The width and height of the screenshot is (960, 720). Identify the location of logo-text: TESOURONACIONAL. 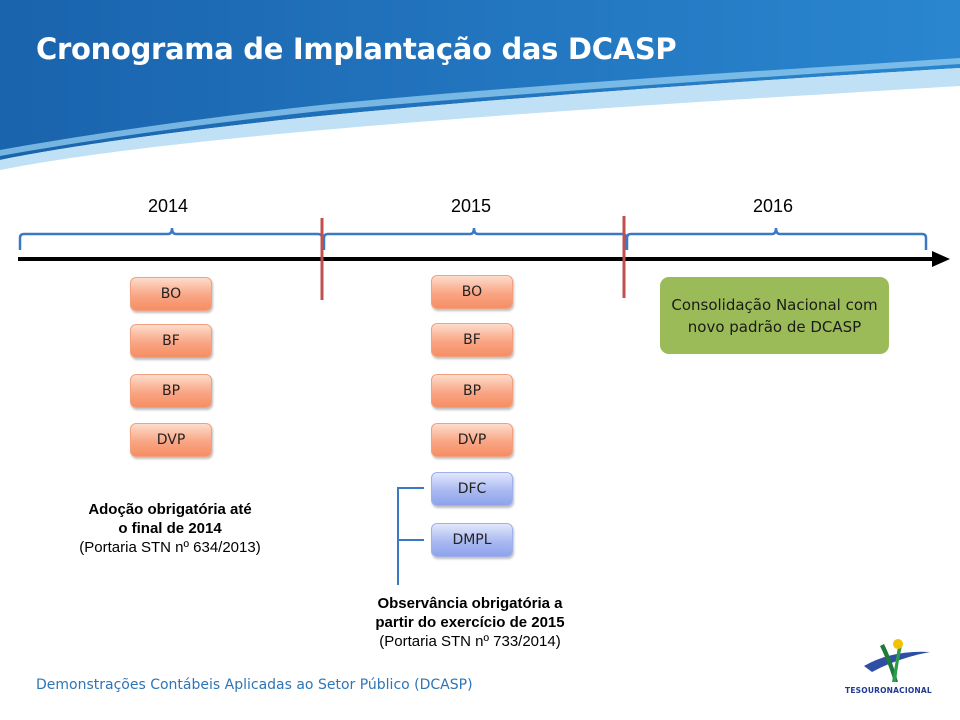
(888, 690).